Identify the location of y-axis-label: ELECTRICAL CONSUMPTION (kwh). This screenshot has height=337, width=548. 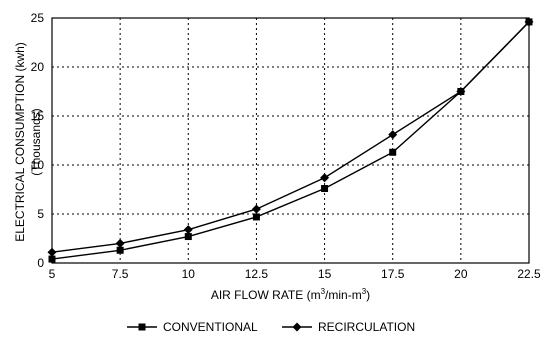
(20, 142).